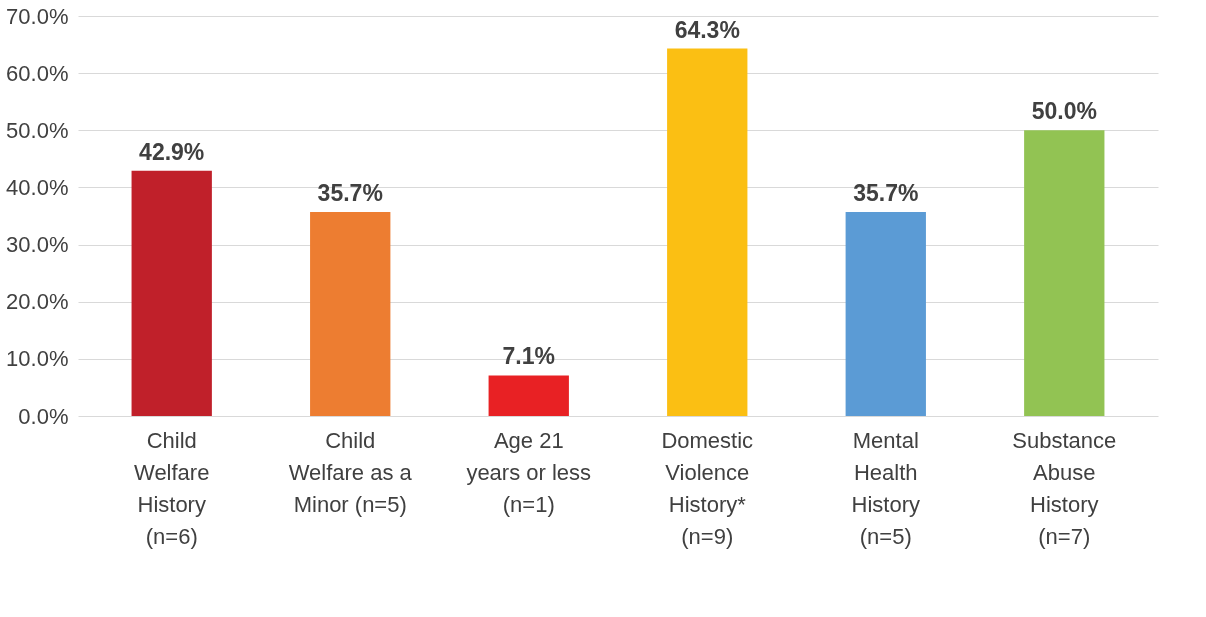  Describe the element at coordinates (37, 187) in the screenshot. I see `y-tick-label: 40.0%` at that location.